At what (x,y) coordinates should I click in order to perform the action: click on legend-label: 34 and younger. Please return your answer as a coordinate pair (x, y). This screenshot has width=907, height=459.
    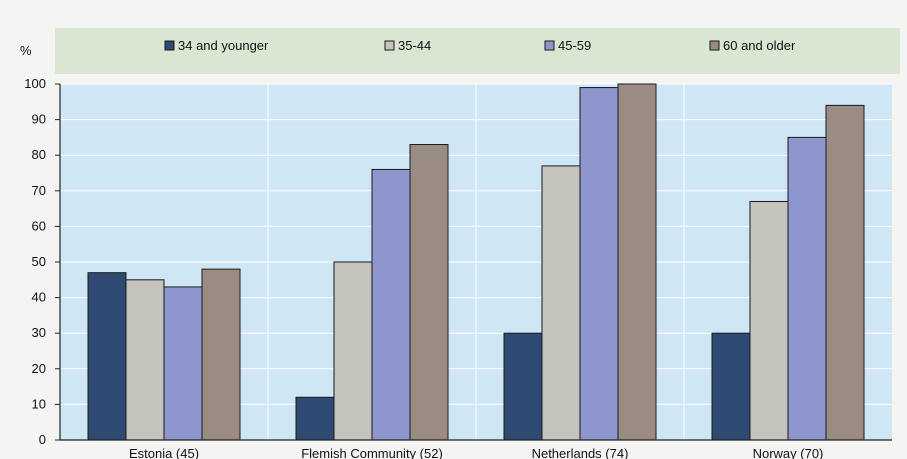
    Looking at the image, I should click on (223, 45).